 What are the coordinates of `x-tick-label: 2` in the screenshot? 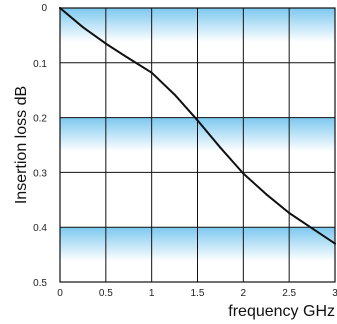 It's located at (244, 293).